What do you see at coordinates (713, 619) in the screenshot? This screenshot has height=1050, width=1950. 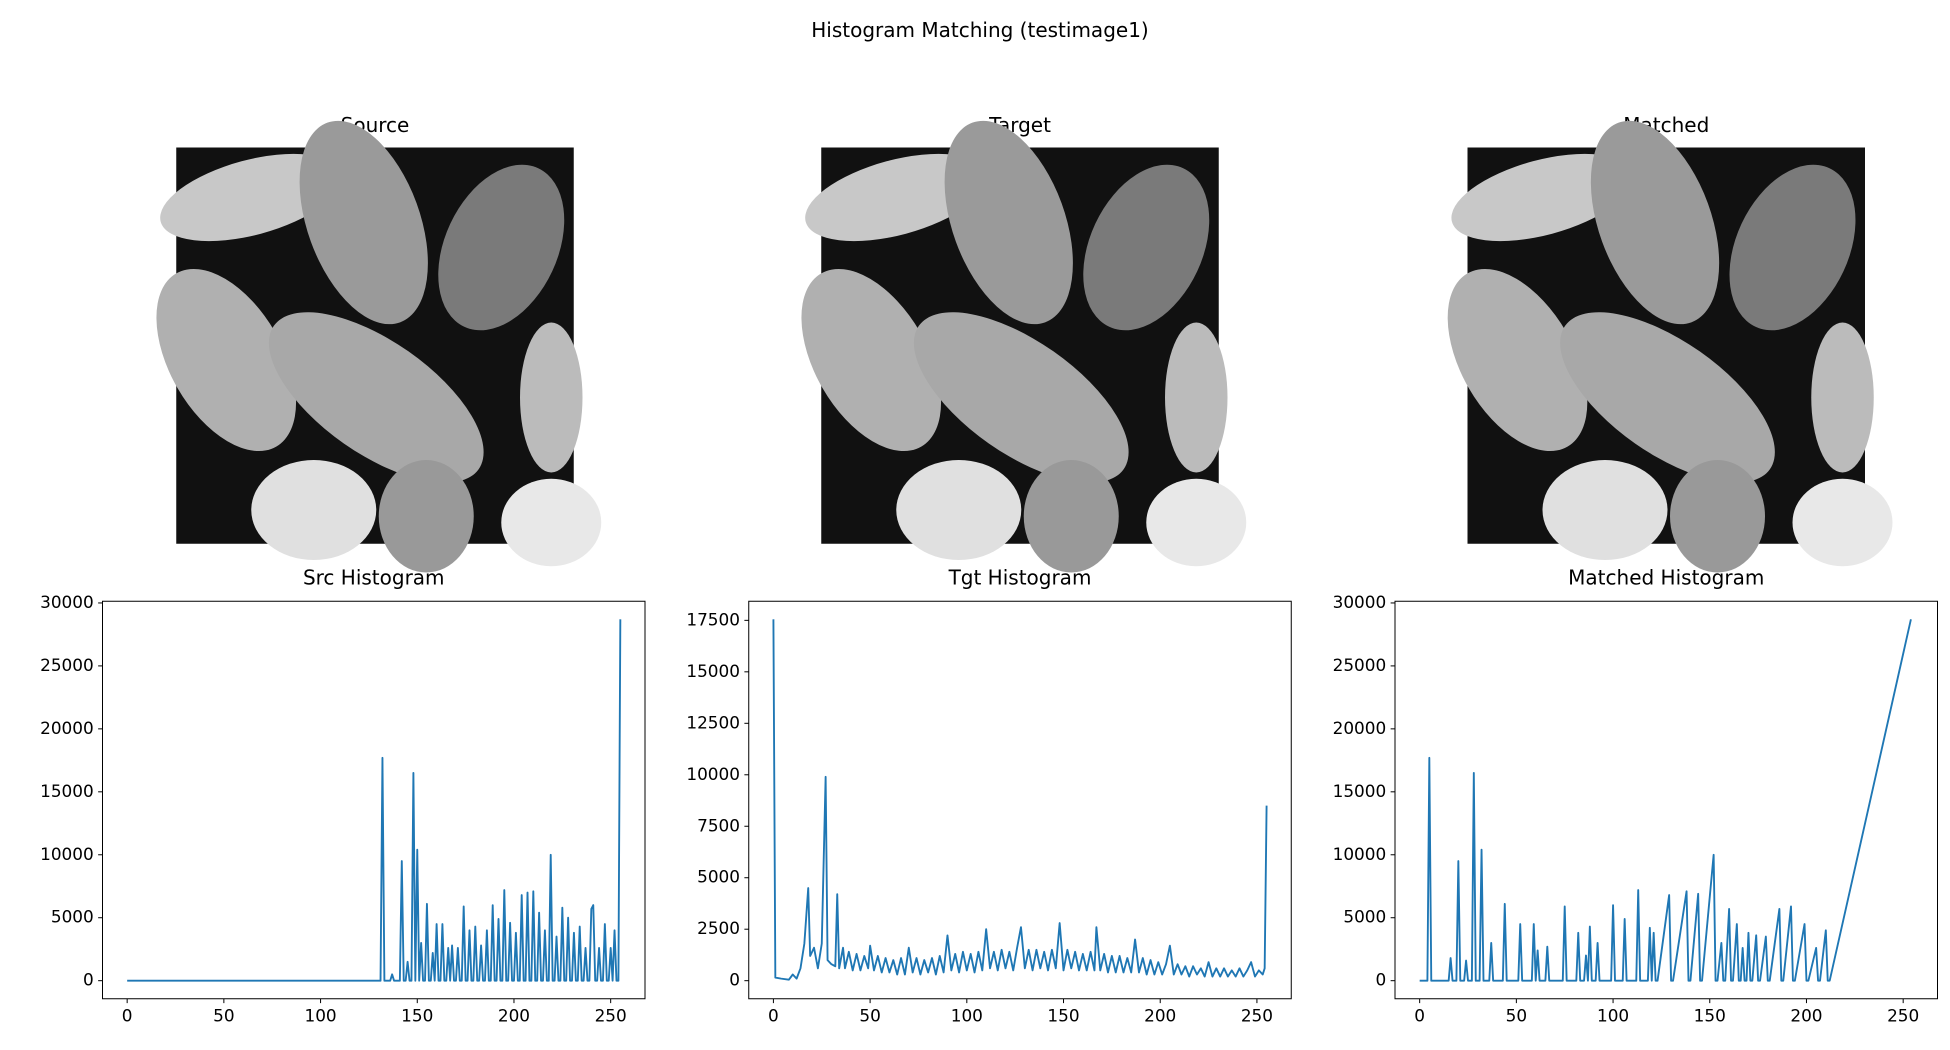 I see `y-tick-label: 17500` at bounding box center [713, 619].